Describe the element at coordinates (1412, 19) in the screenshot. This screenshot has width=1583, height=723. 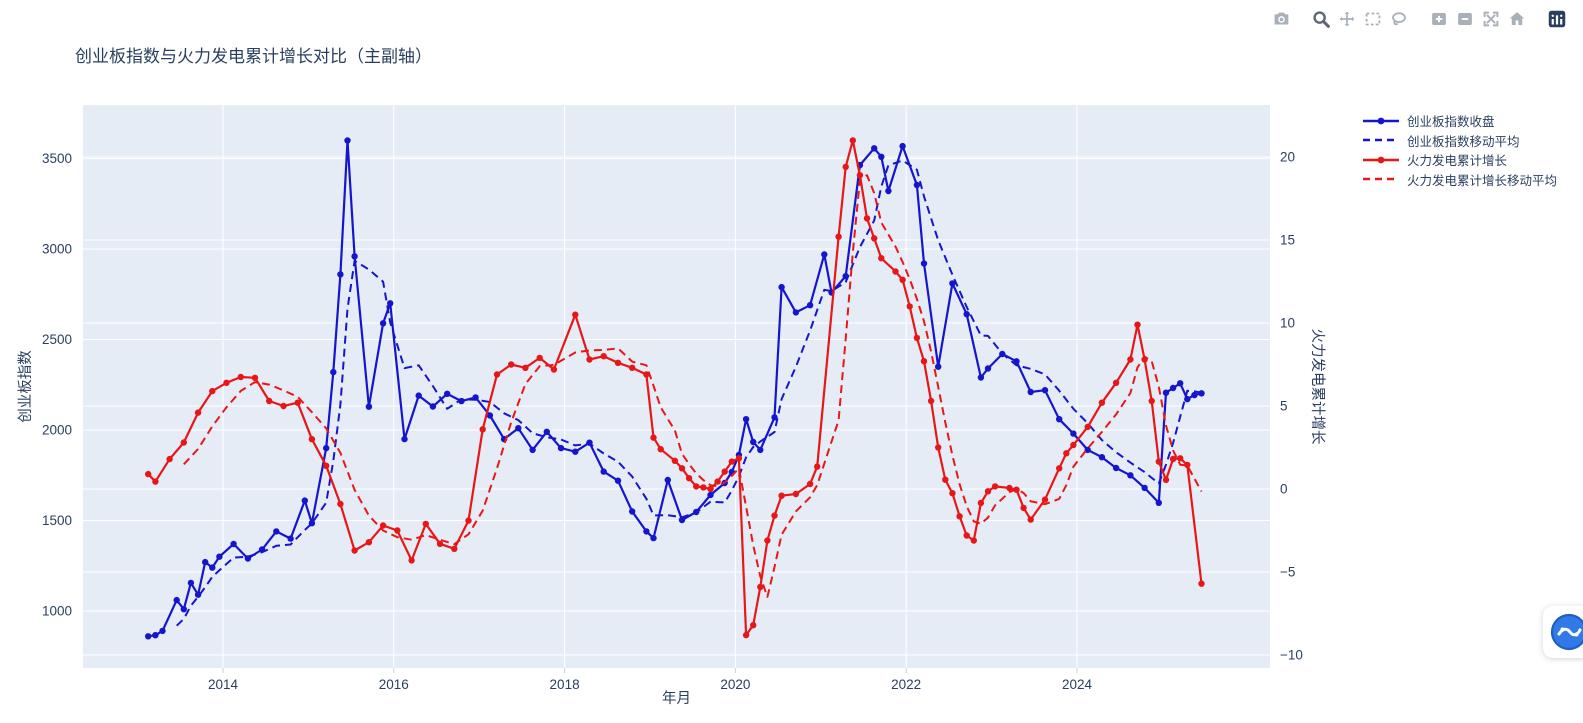
I see `modebar` at that location.